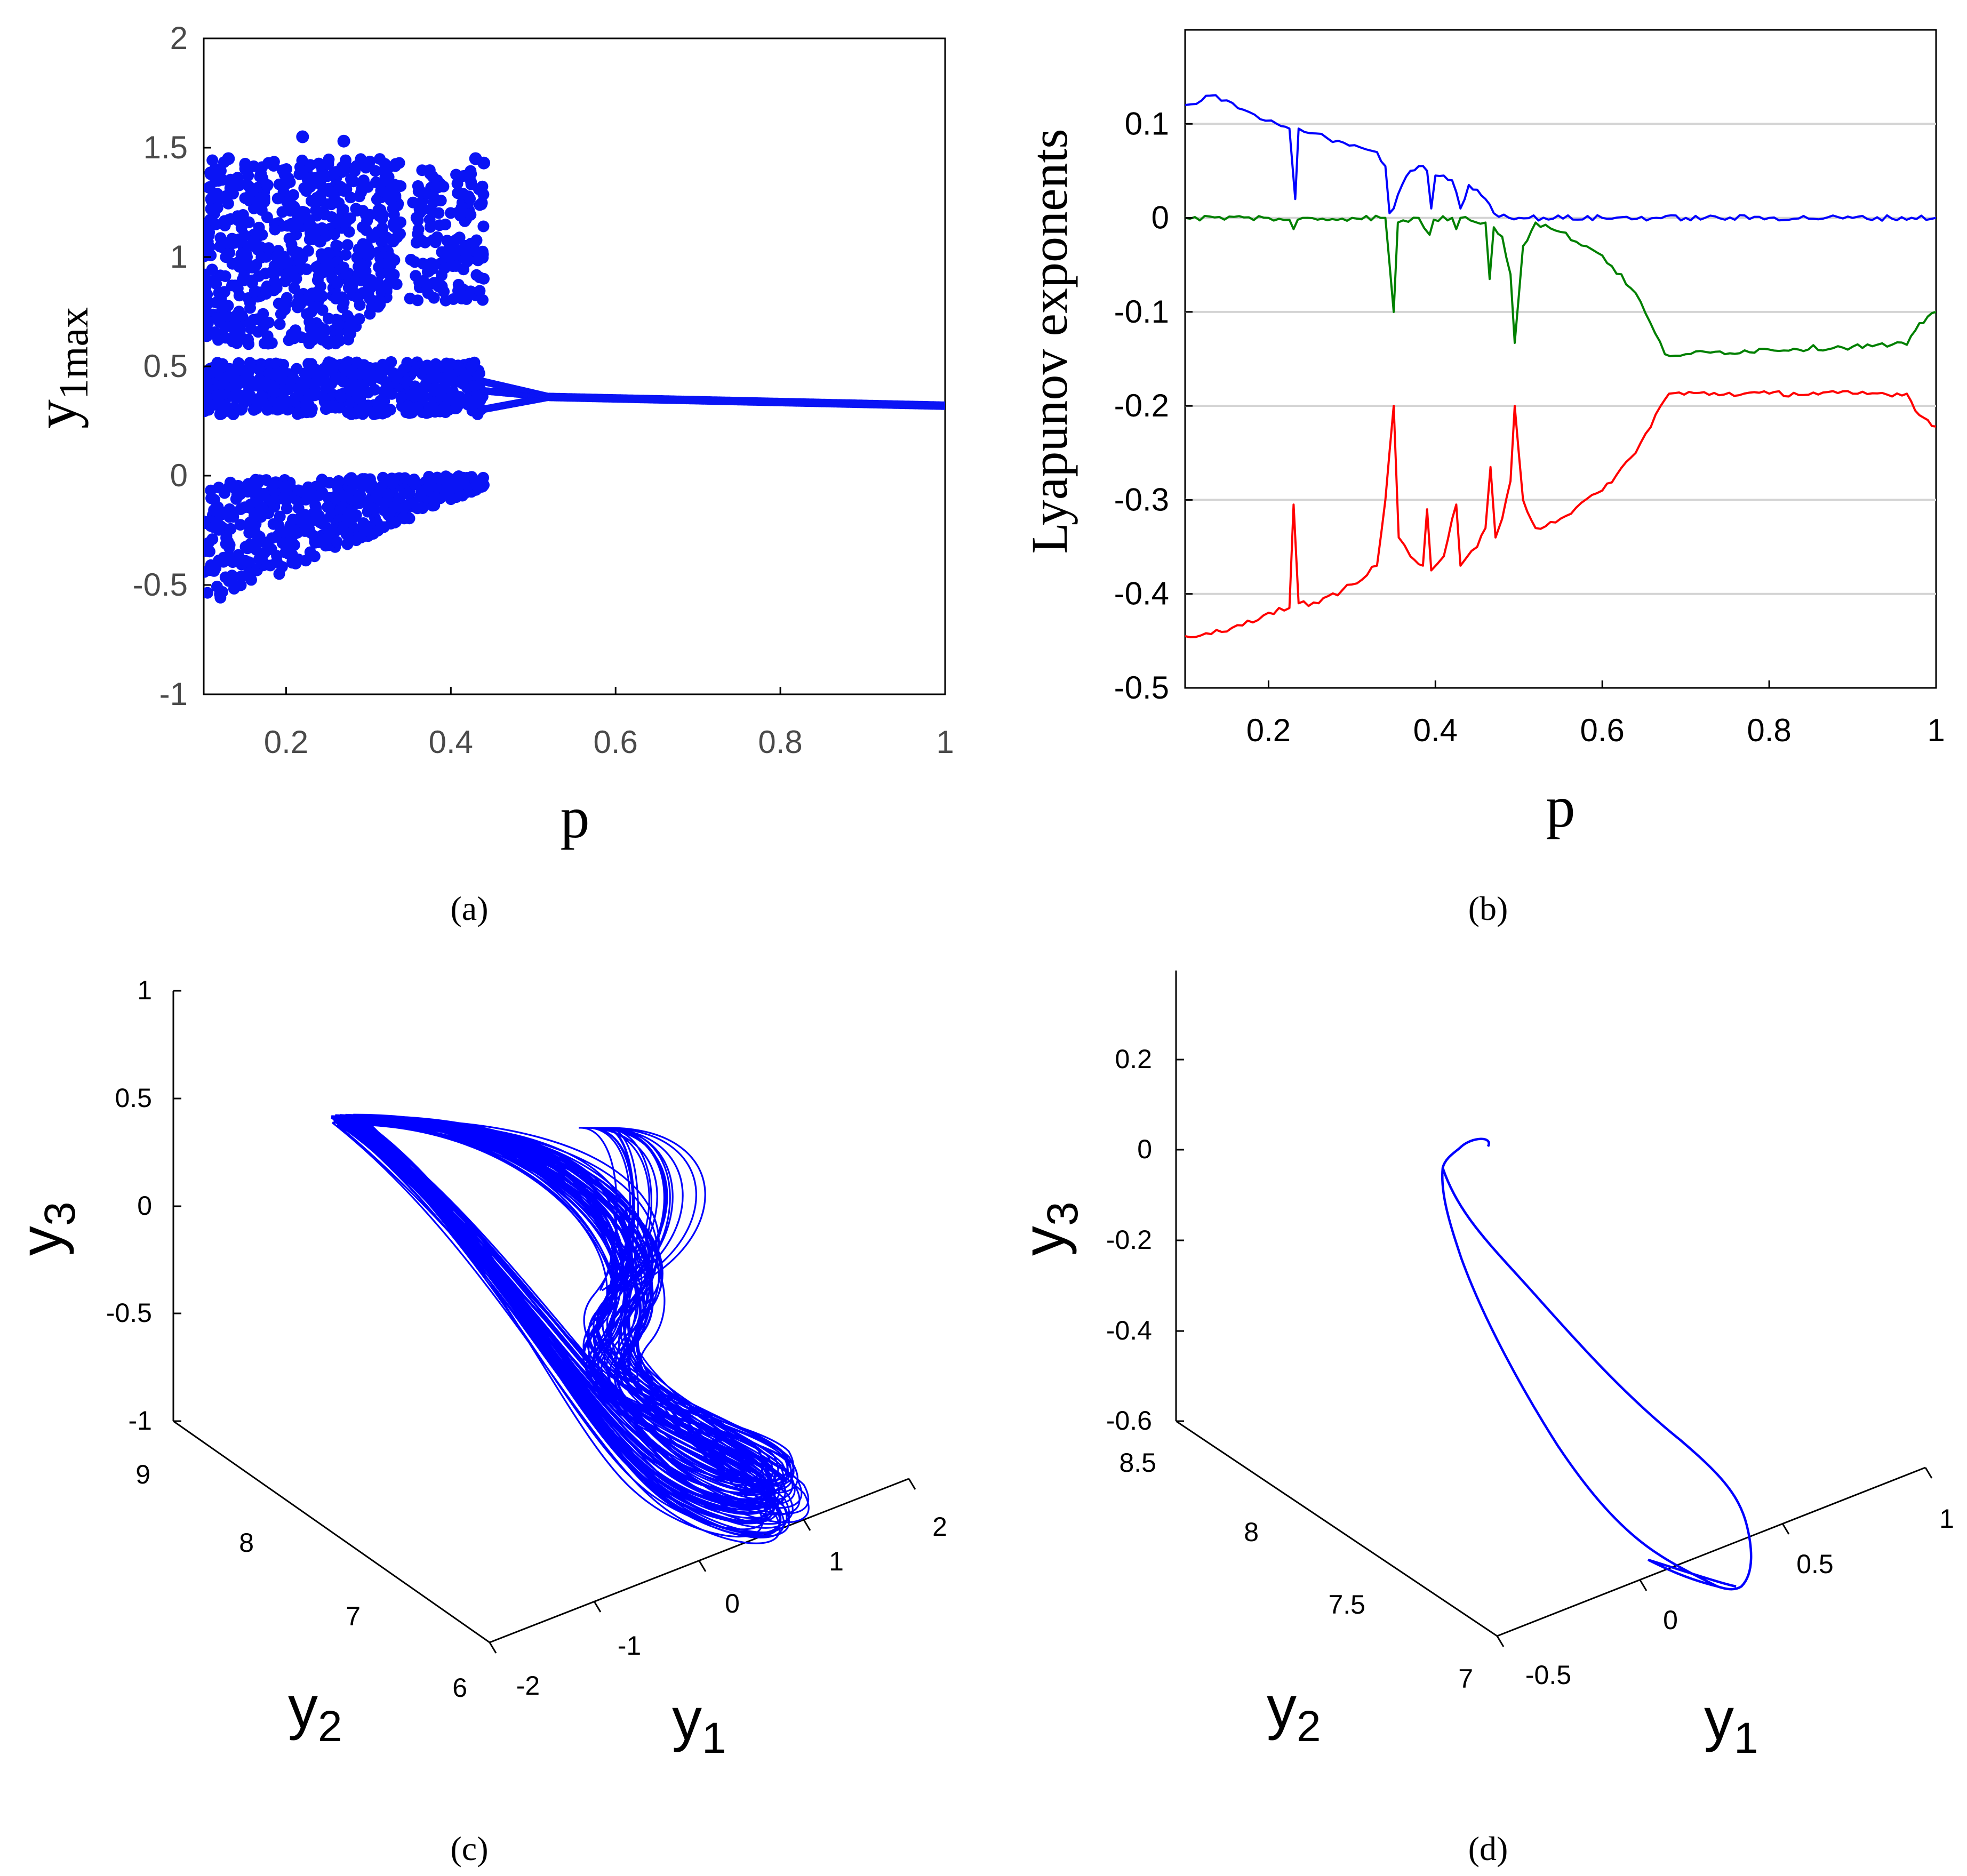 Image resolution: width=1967 pixels, height=1876 pixels. What do you see at coordinates (303, 1707) in the screenshot?
I see `panel-c-ylabel-main: y` at bounding box center [303, 1707].